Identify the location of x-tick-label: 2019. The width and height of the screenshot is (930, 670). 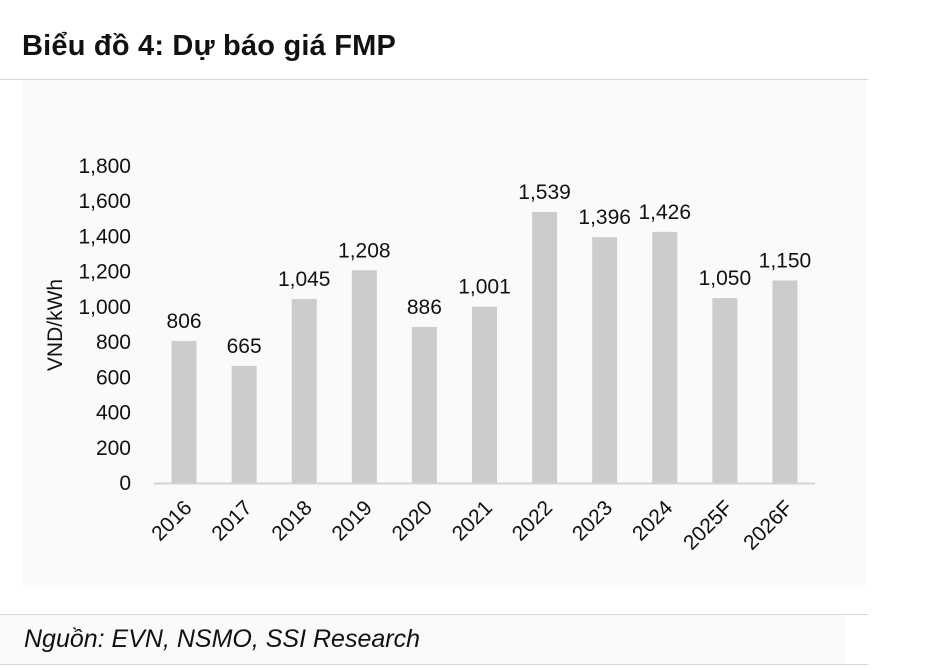
(352, 520).